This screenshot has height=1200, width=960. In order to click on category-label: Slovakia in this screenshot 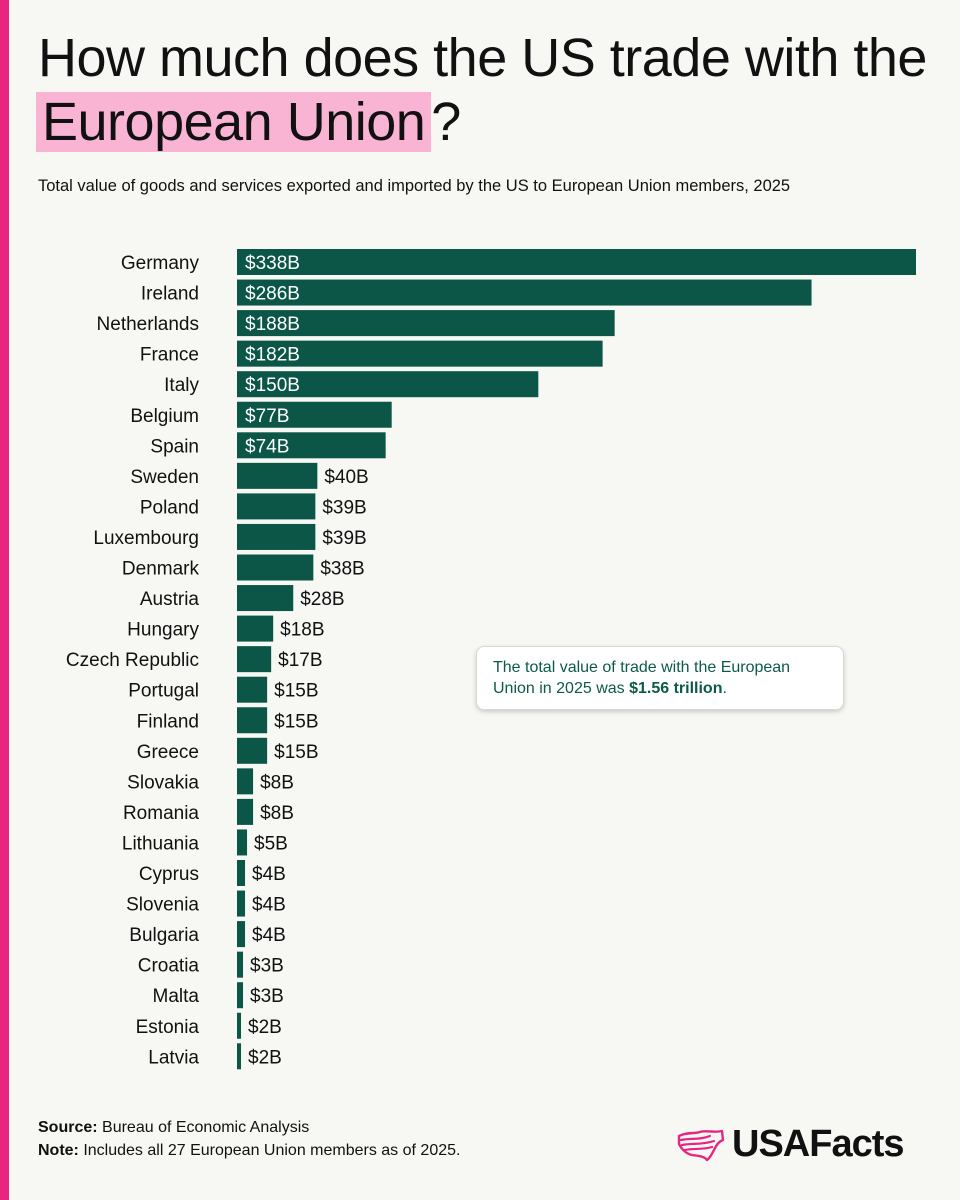, I will do `click(163, 782)`.